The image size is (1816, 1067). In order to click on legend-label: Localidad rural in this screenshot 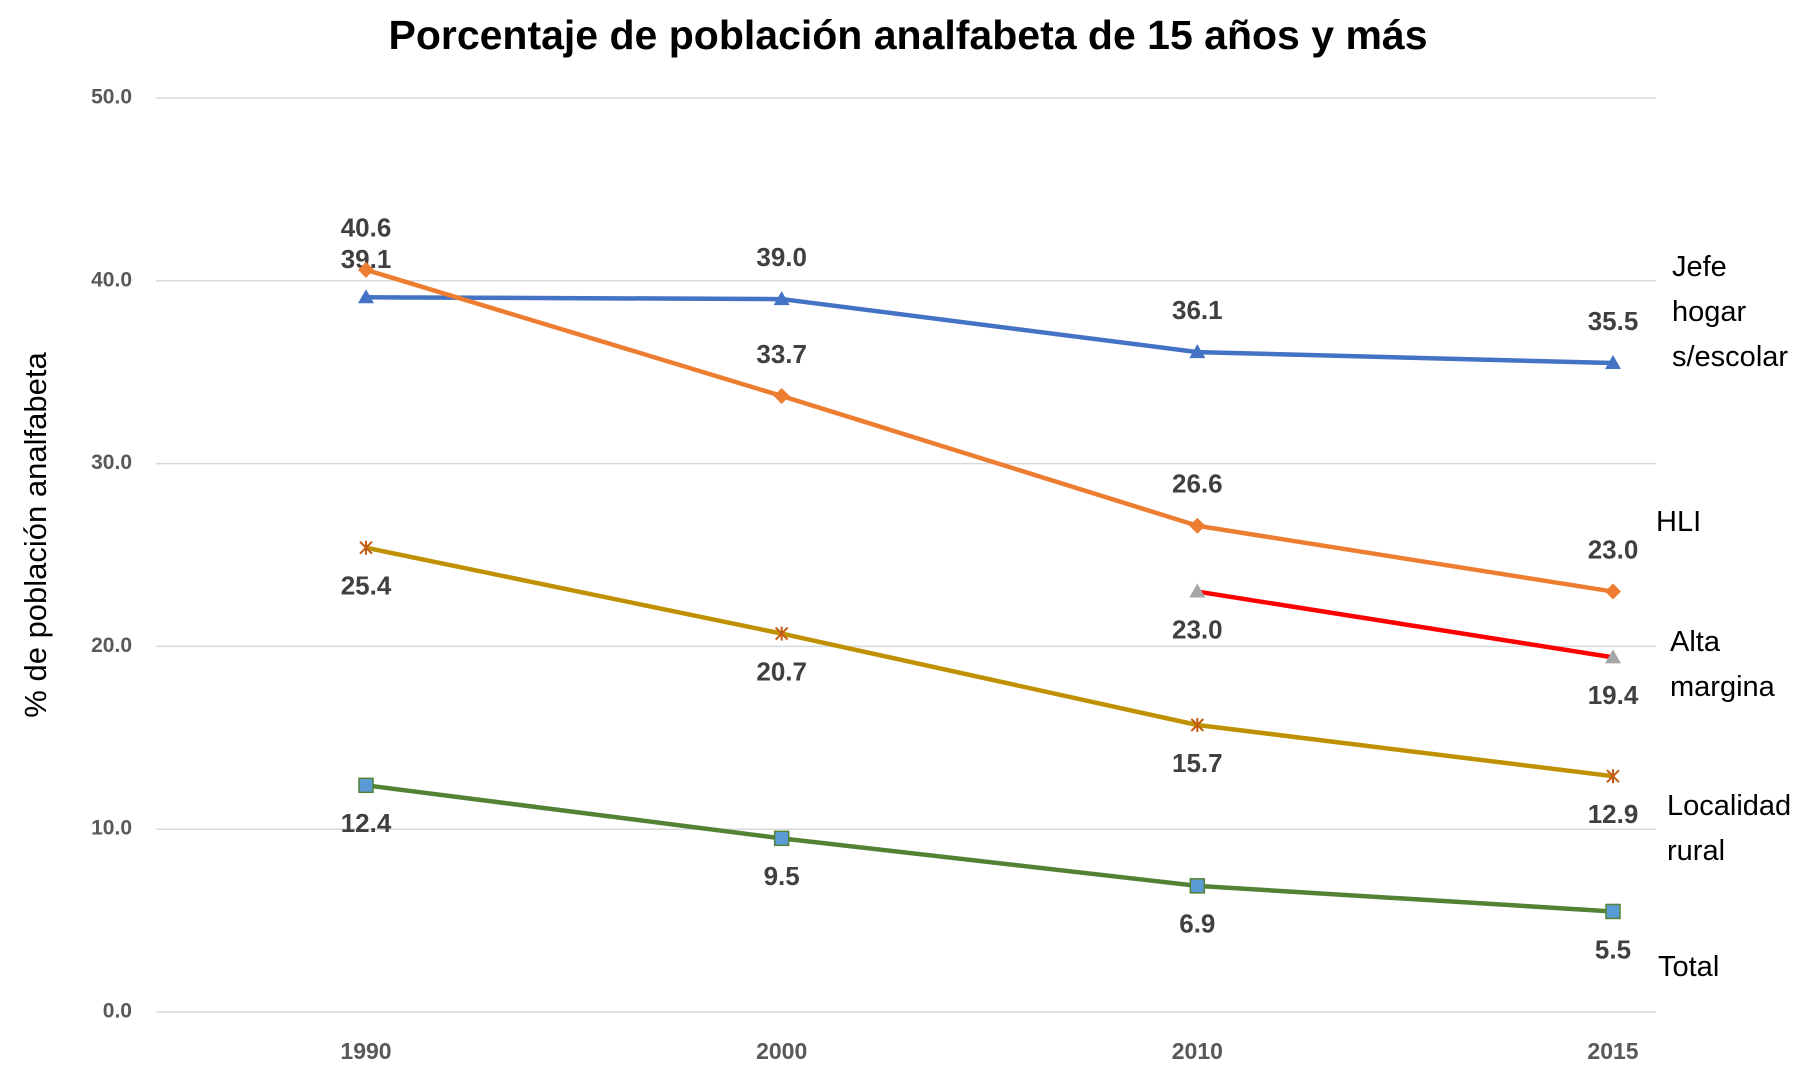, I will do `click(1729, 828)`.